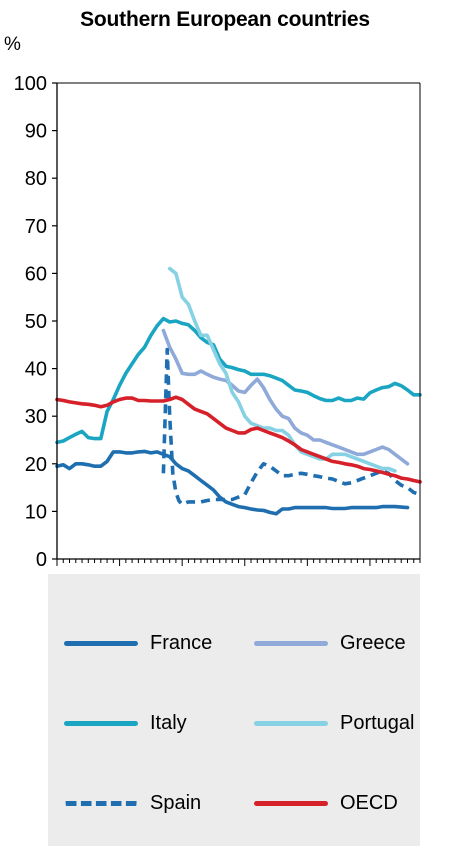  What do you see at coordinates (36, 274) in the screenshot?
I see `y-tick-label: 60` at bounding box center [36, 274].